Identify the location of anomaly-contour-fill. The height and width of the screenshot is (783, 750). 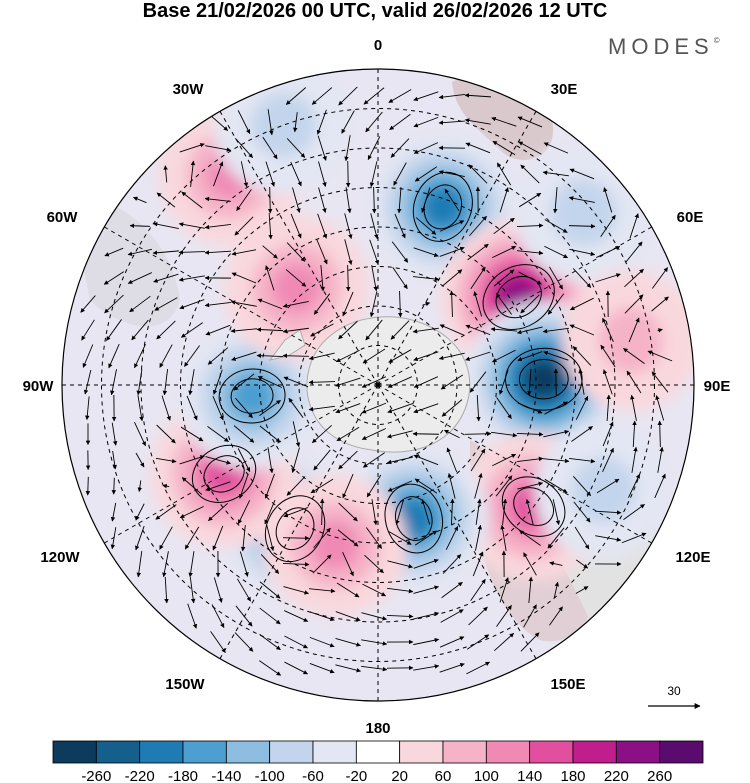
(630, 340).